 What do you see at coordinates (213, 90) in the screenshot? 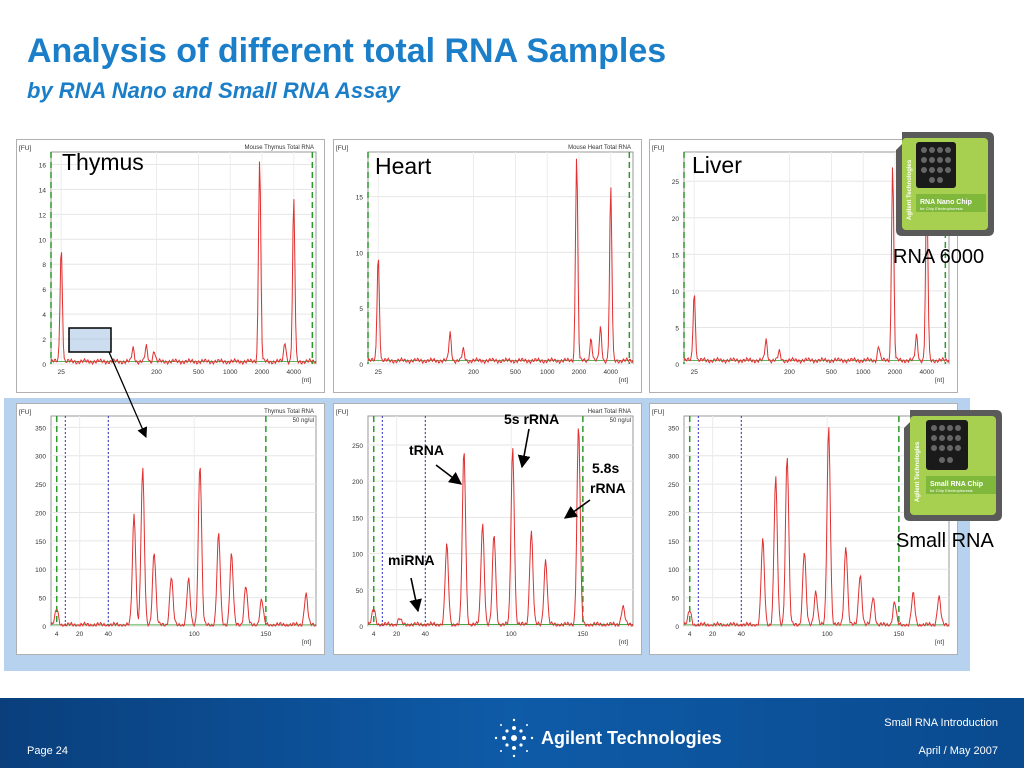
I see `slide-subtitle: by RNA Nano and Small RNA Assay` at bounding box center [213, 90].